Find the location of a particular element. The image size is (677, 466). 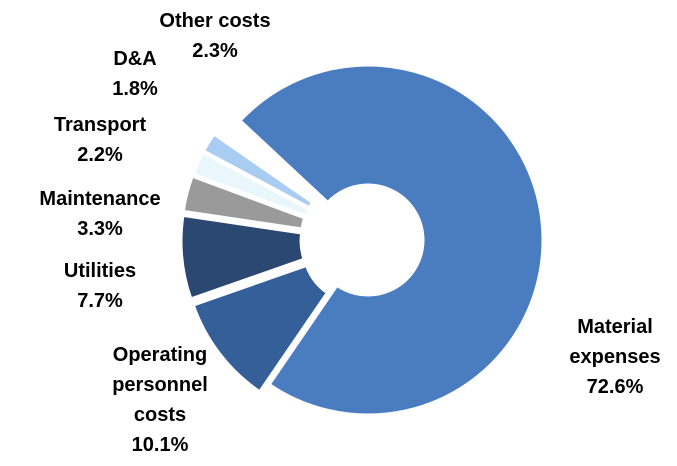

slice-label: D&A 1.8% is located at coordinates (135, 74).